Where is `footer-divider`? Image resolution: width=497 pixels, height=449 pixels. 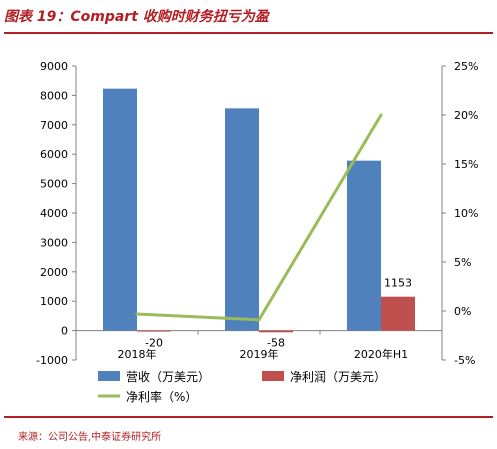 footer-divider is located at coordinates (248, 417).